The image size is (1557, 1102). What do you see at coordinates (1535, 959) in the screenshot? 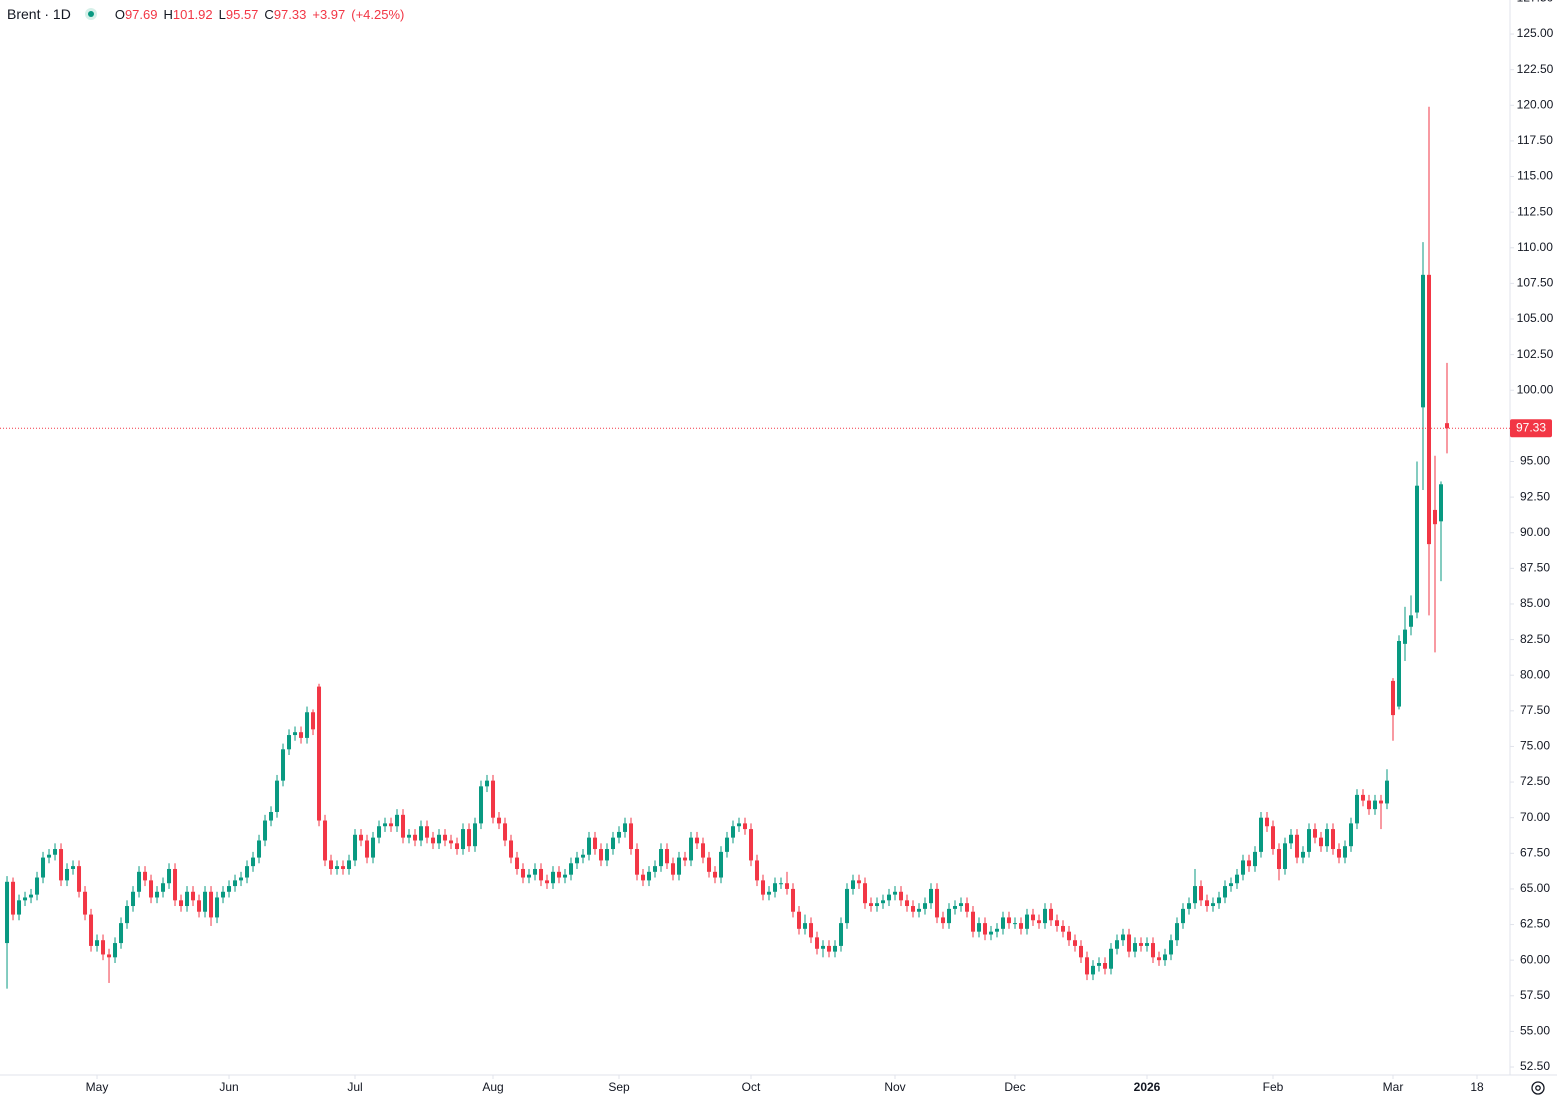
I see `y-tick-label: 60.00` at bounding box center [1535, 959].